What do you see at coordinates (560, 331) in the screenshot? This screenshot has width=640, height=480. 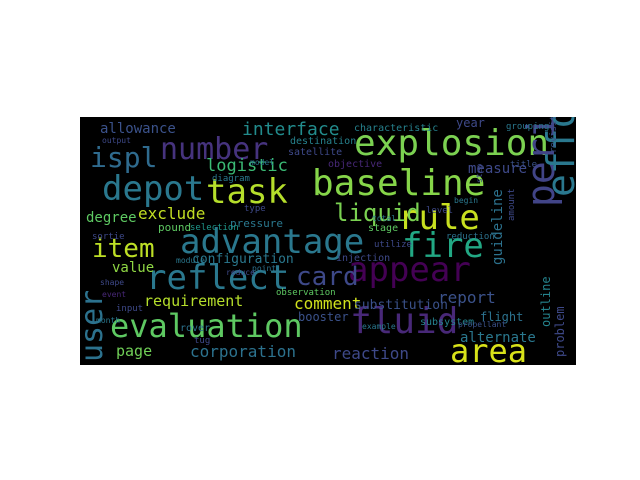 I see `word-problem: problem` at bounding box center [560, 331].